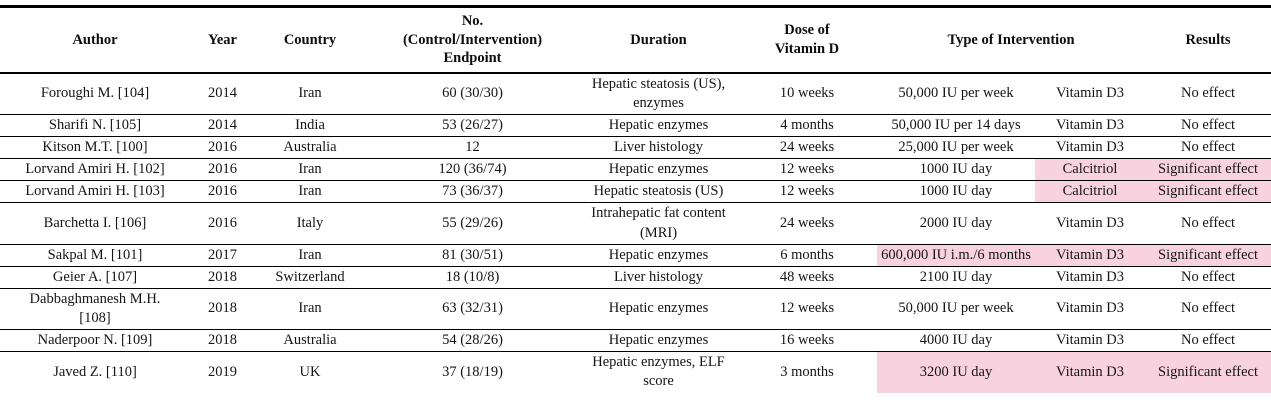  I want to click on cell-intervention-dose: 2000 IU day, so click(956, 223).